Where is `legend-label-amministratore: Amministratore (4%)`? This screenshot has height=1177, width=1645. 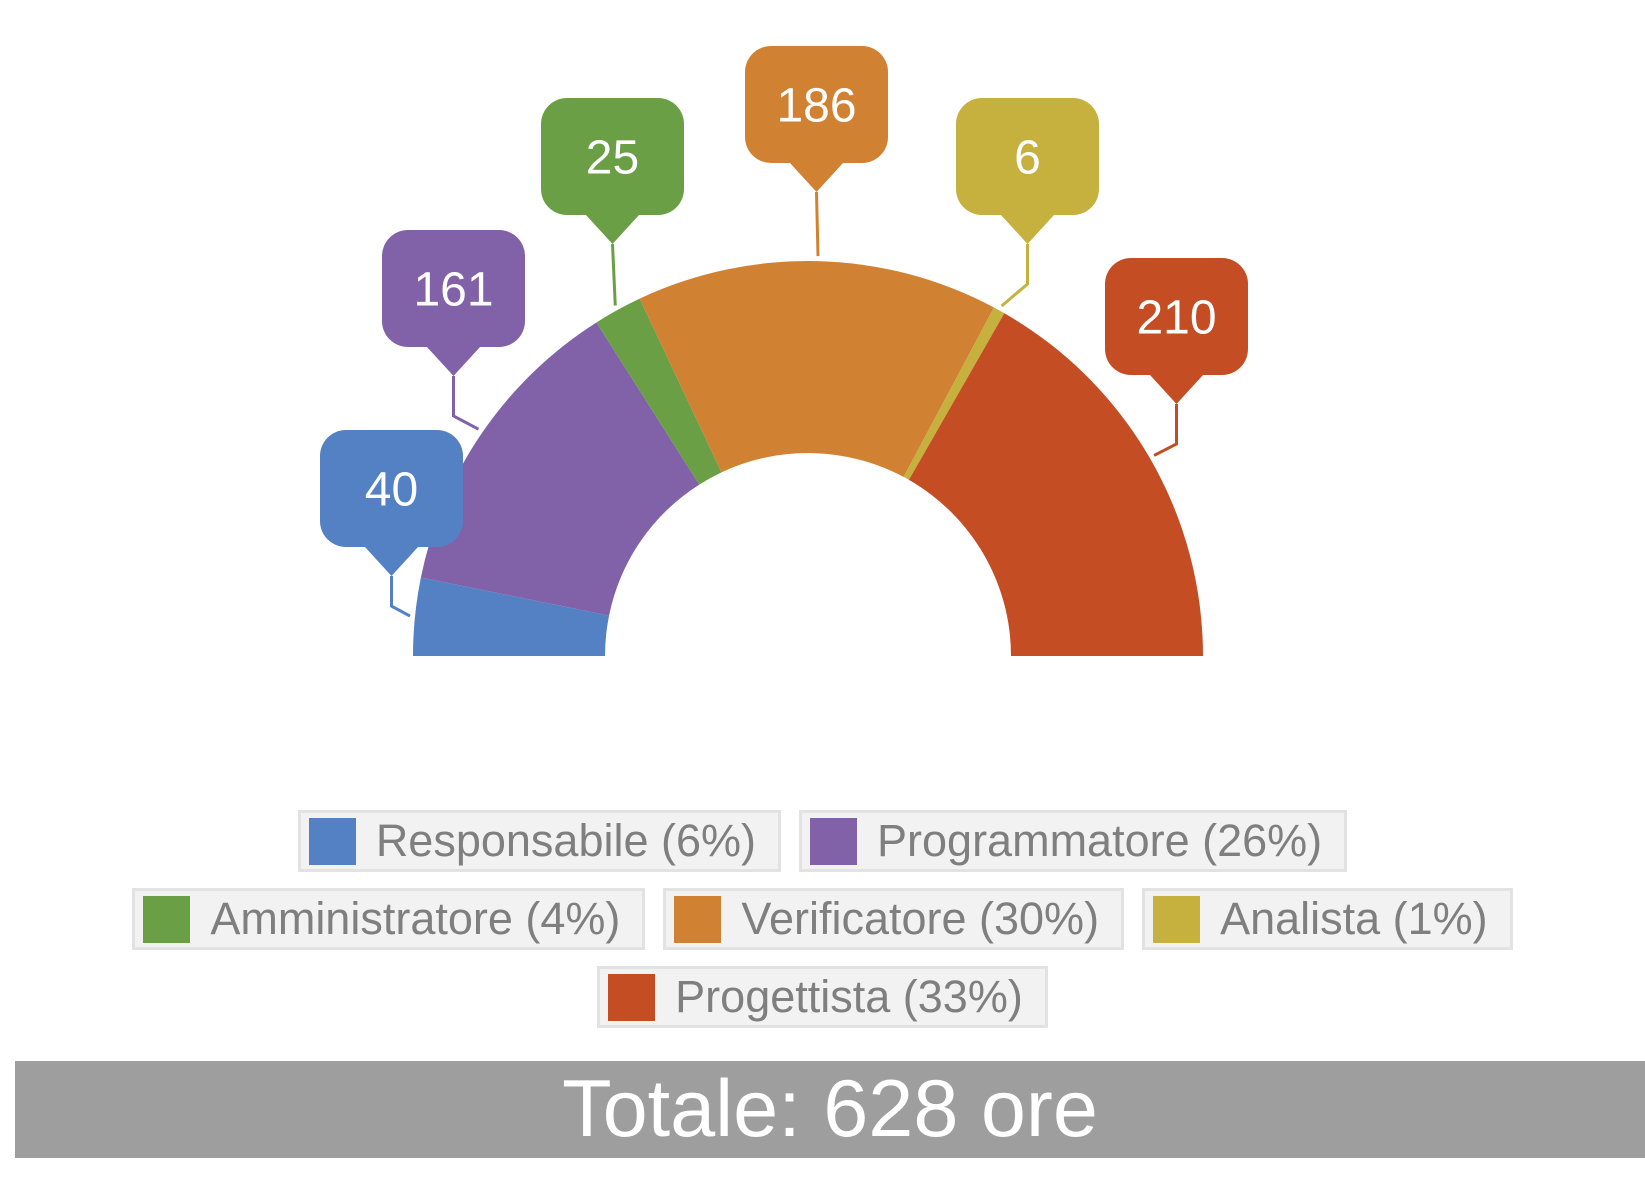
legend-label-amministratore: Amministratore (4%) is located at coordinates (415, 918).